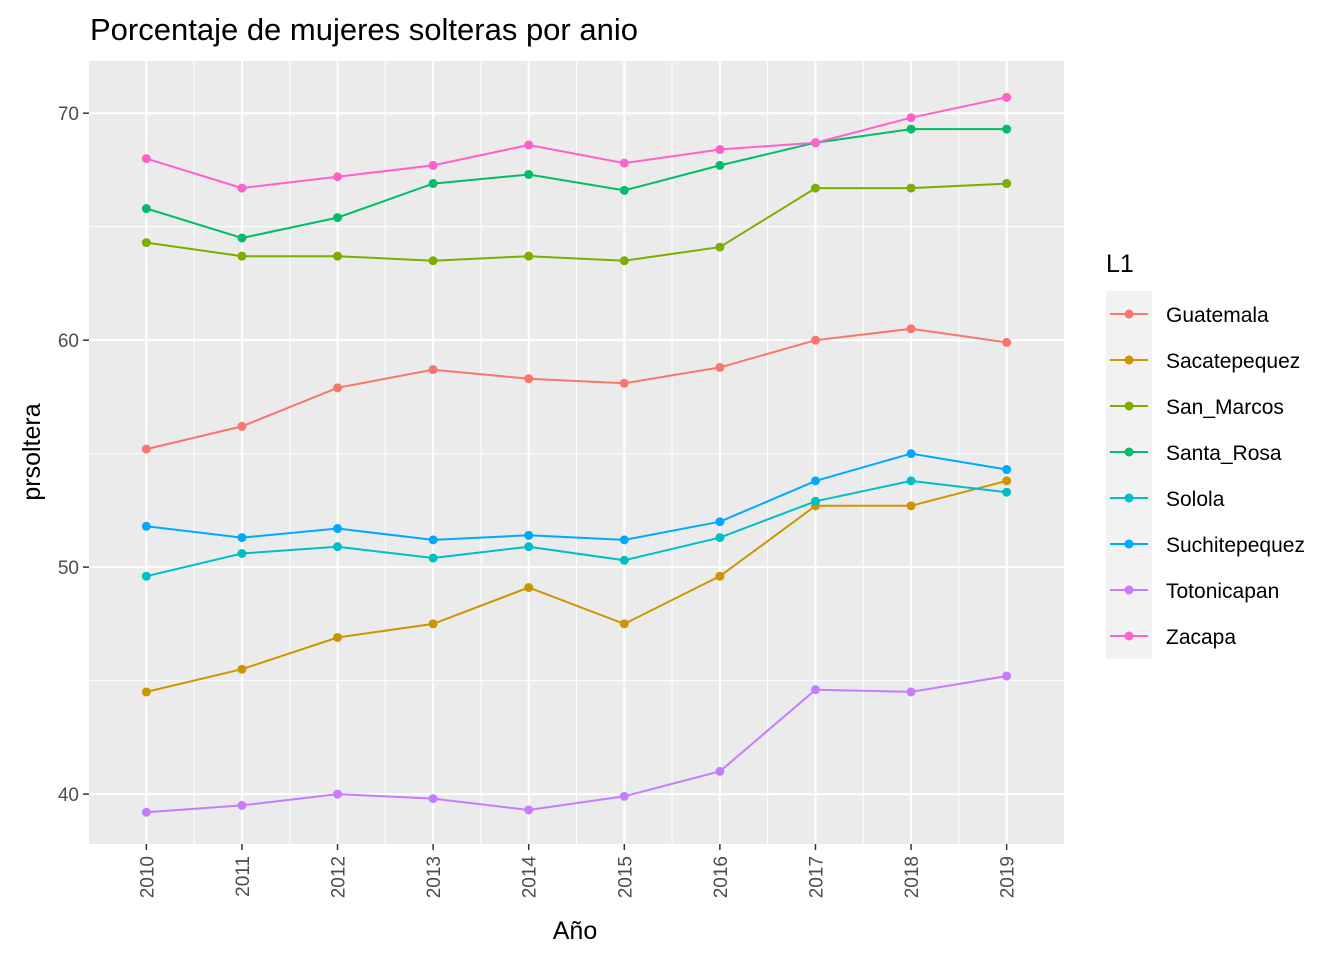 The height and width of the screenshot is (960, 1344). I want to click on legend-item-sacatepequez: Sacatepequez, so click(1205, 361).